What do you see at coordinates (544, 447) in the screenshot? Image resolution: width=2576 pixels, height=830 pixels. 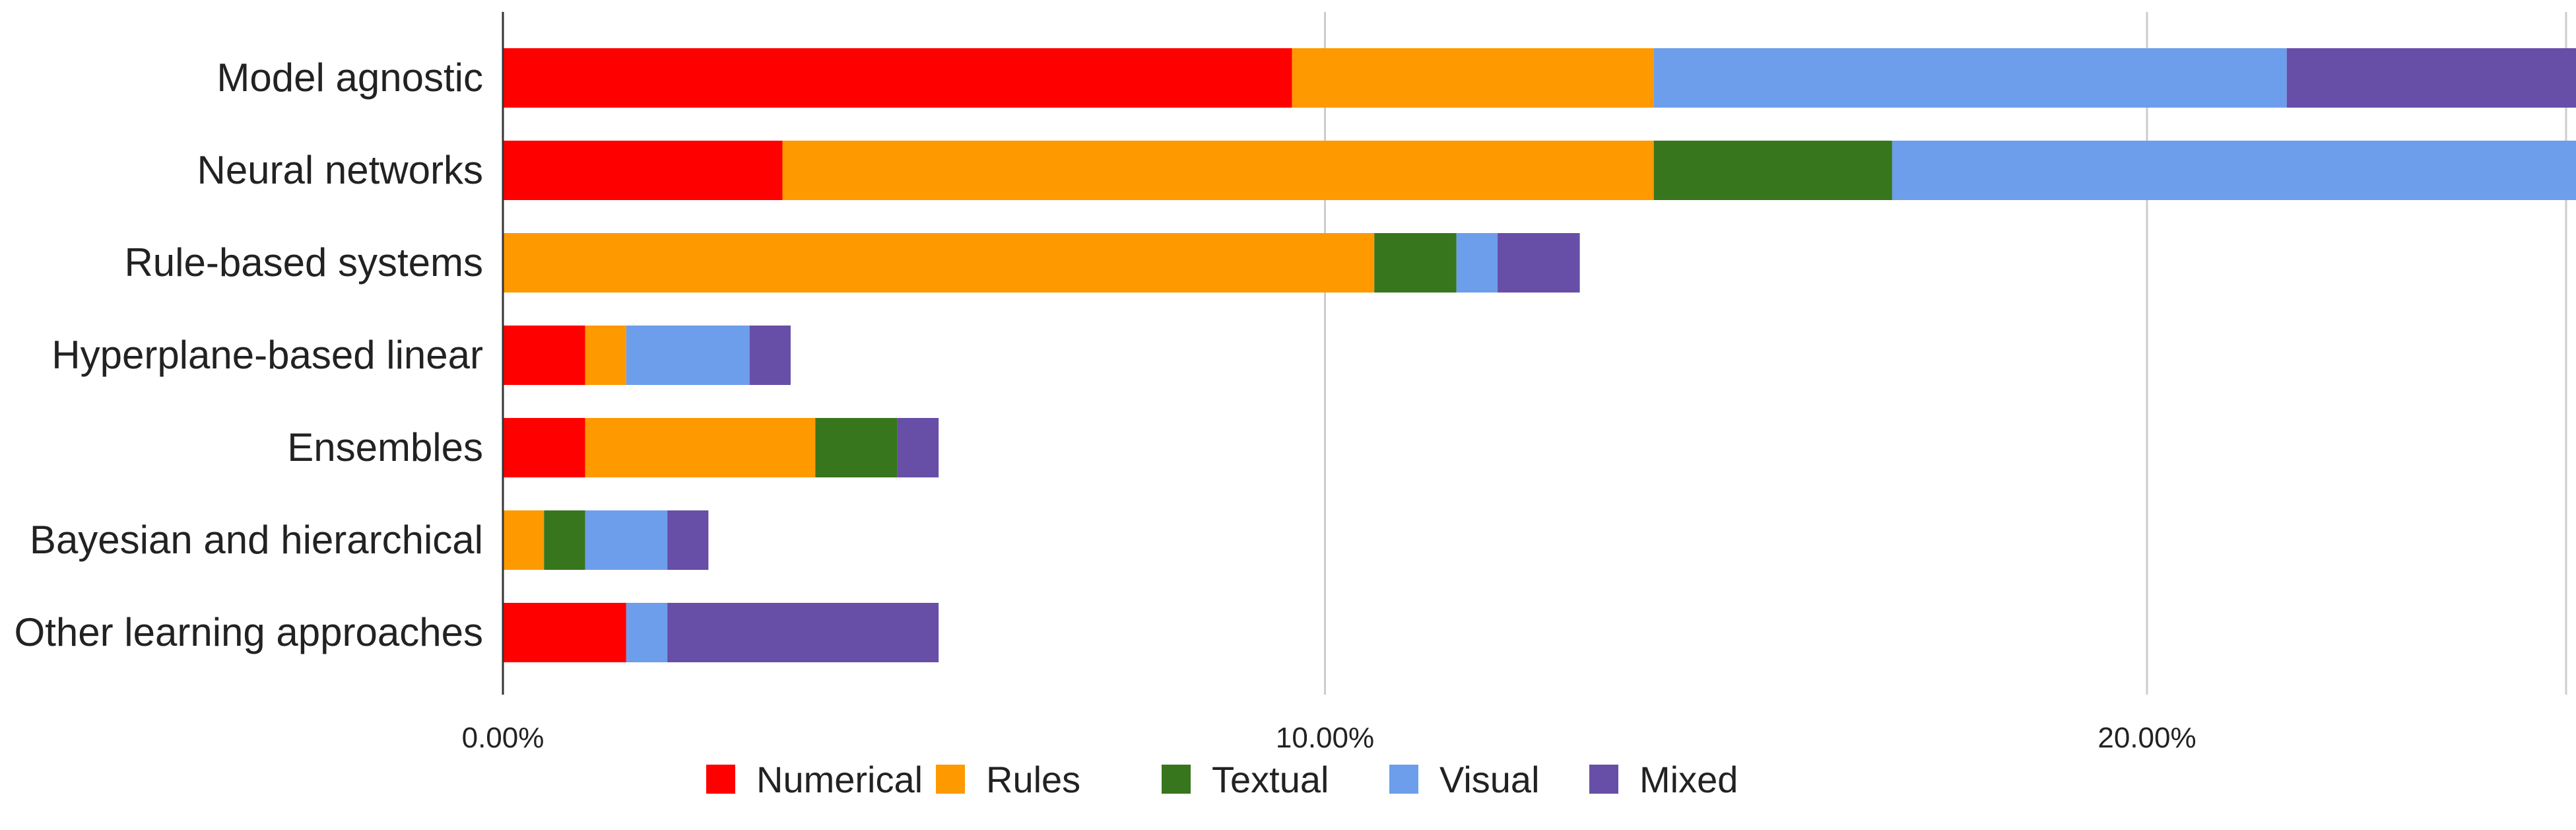 I see `bar-ensembles-numerical` at bounding box center [544, 447].